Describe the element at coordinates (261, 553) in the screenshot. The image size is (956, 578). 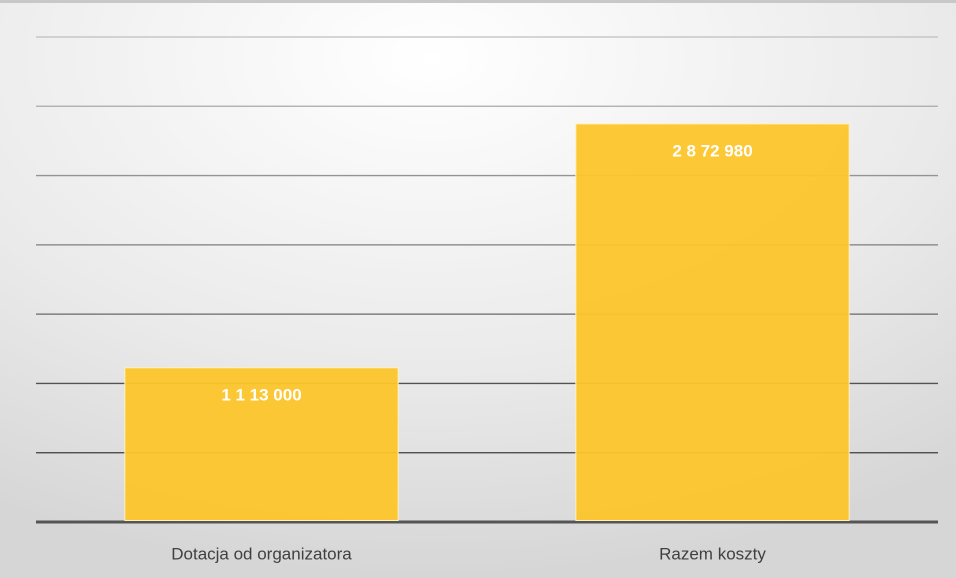
I see `x-tick-label: Dotacja od organizatora` at that location.